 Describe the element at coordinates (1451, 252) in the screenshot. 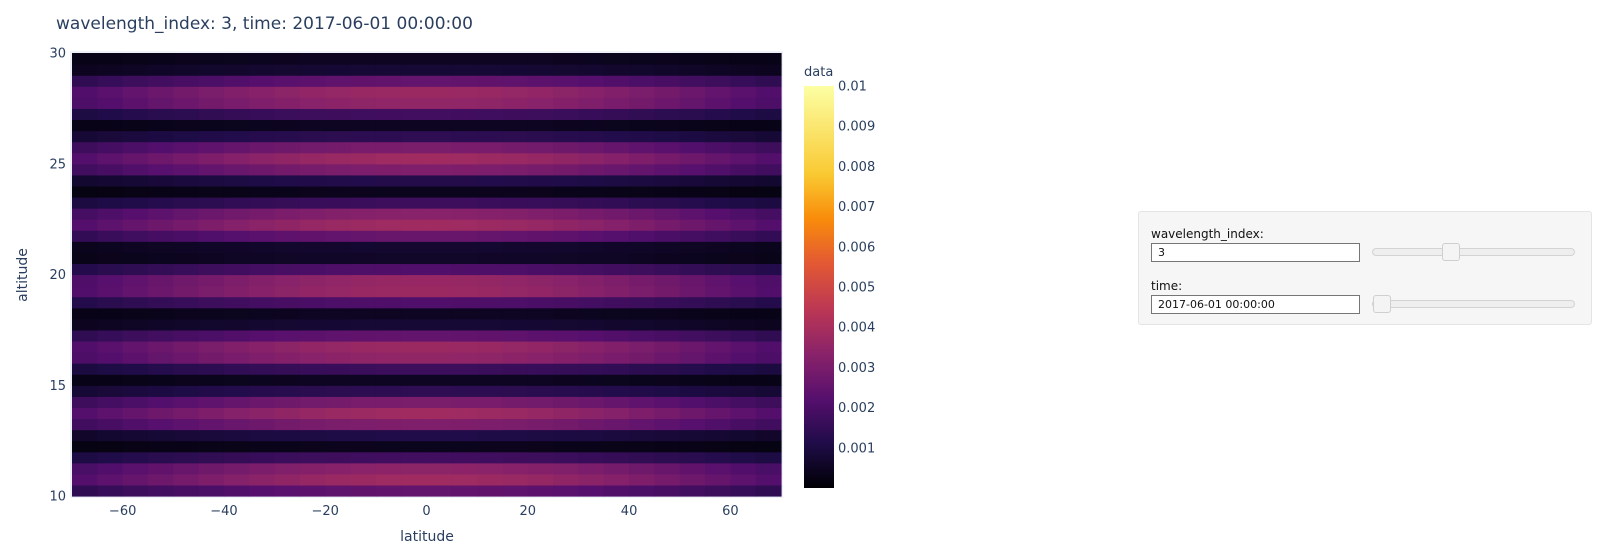

I see `wavelength-index-slider-thumb` at that location.